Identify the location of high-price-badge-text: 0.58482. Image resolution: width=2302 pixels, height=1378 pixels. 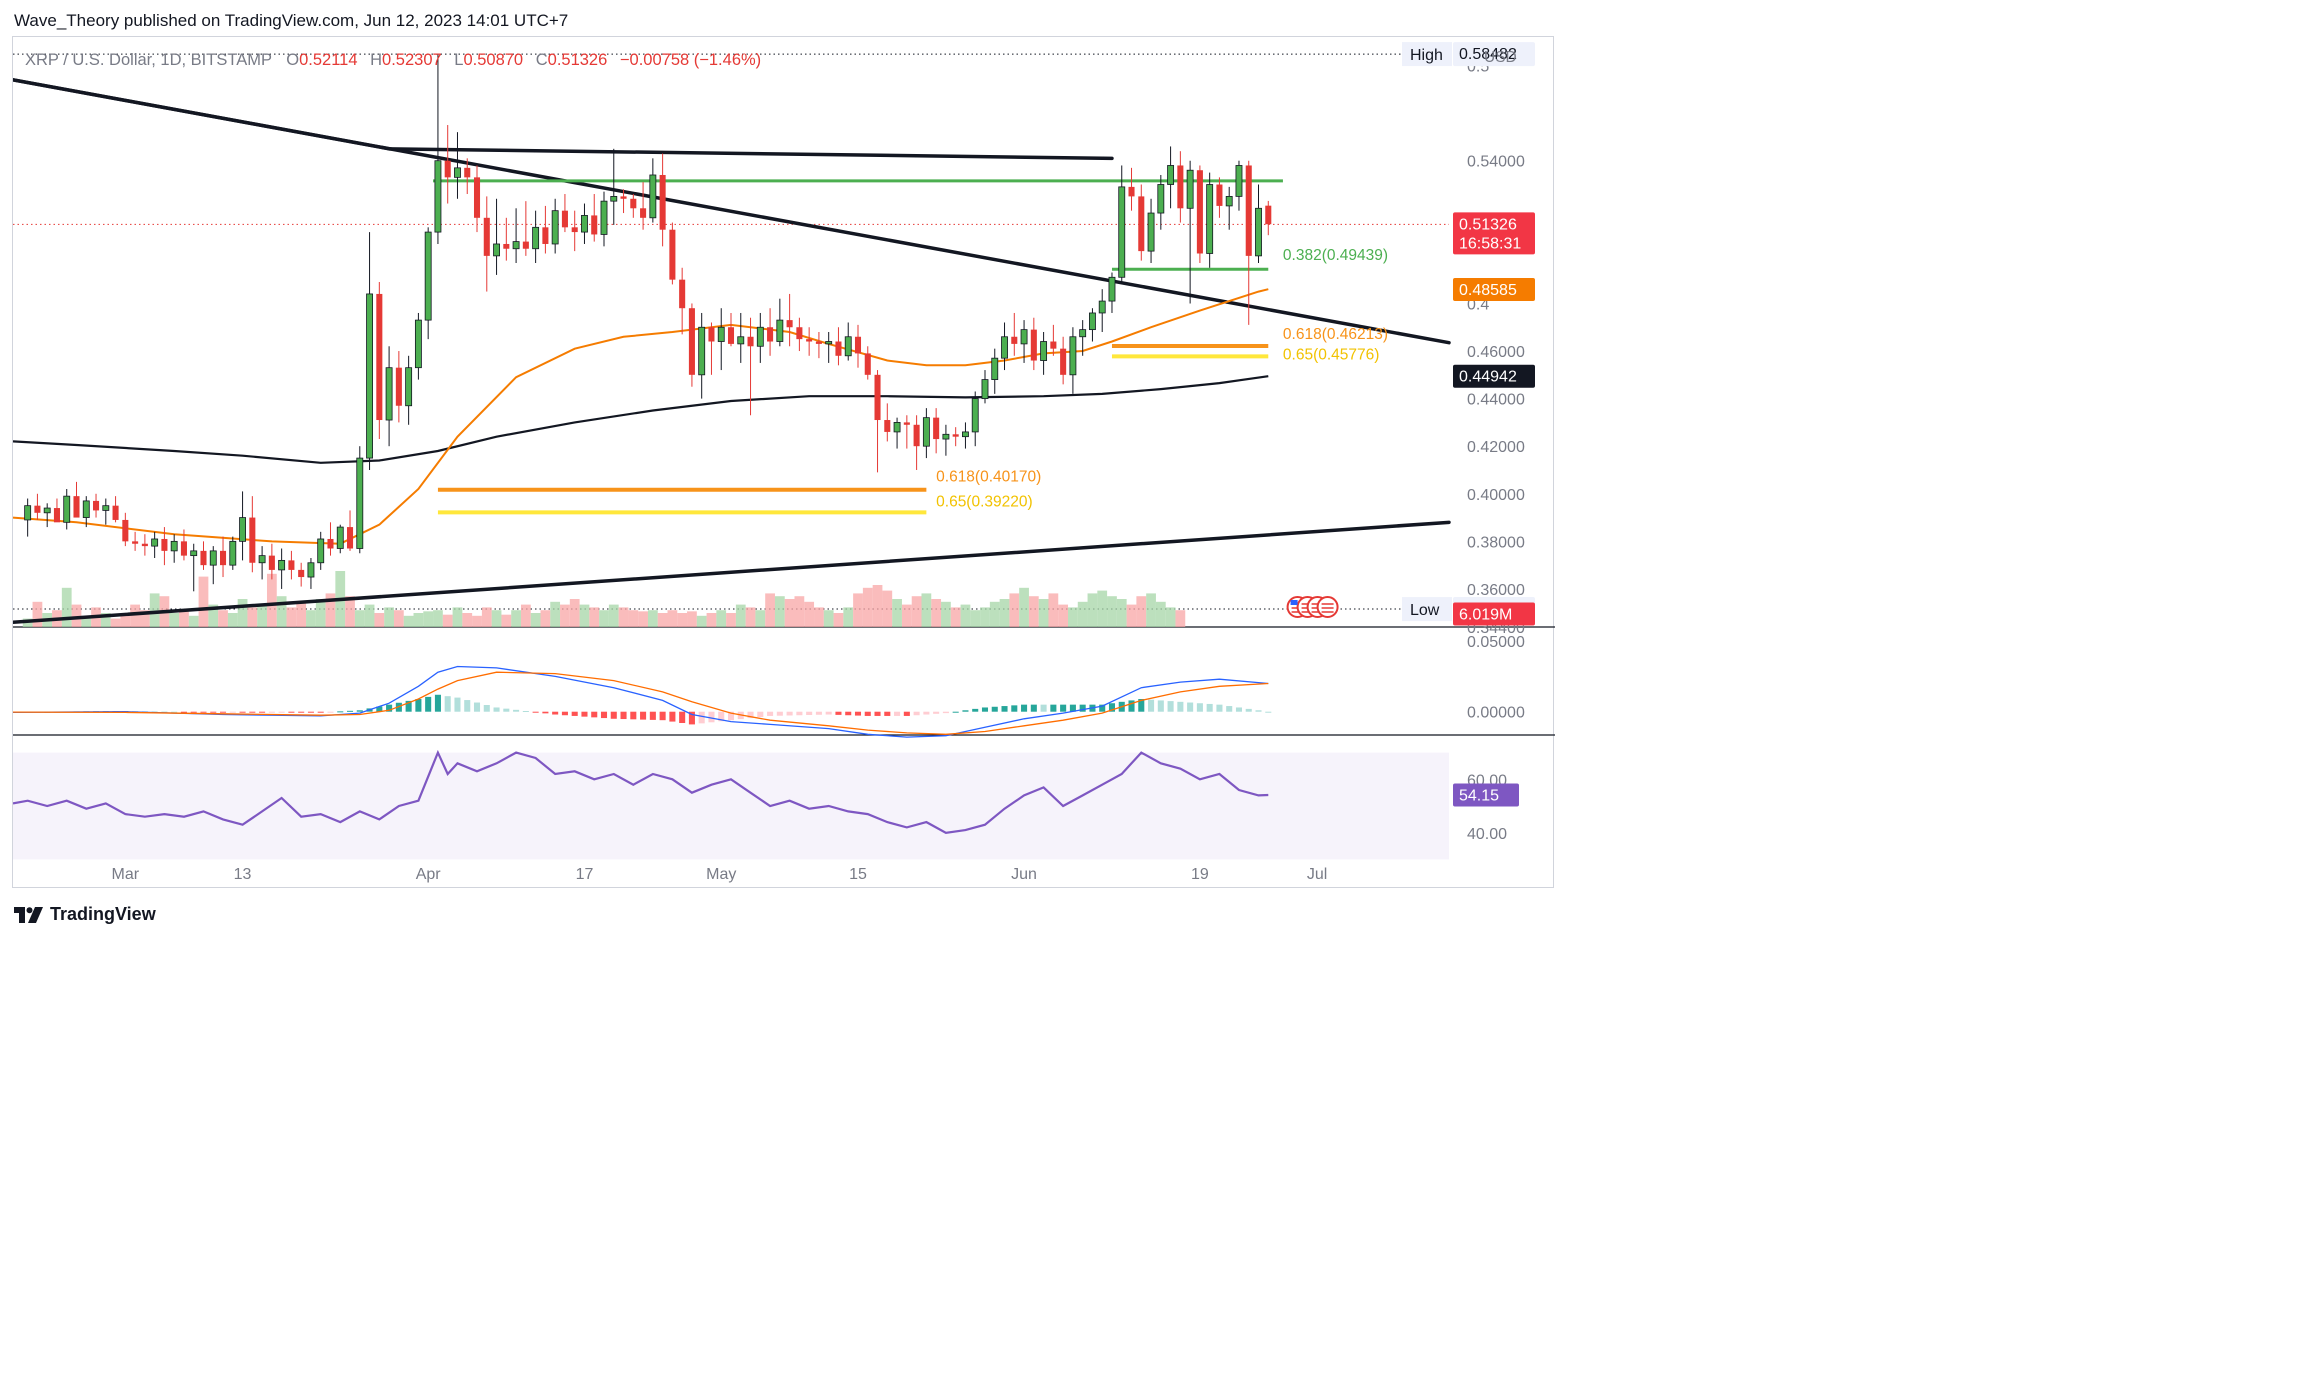
(1488, 54).